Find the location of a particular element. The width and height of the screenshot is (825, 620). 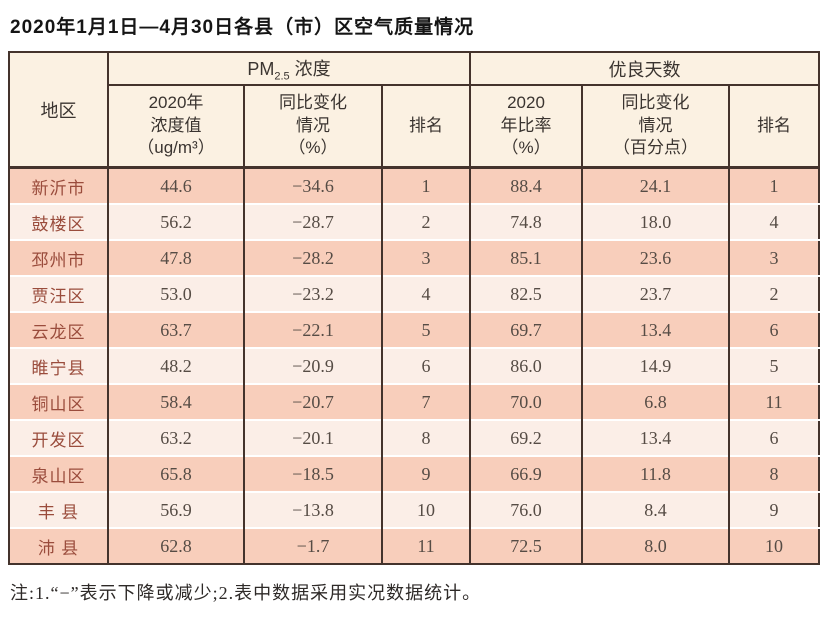

table-row: 丰 县 56.9 −13.8 10 76.0 8.4 9 is located at coordinates (414, 509).